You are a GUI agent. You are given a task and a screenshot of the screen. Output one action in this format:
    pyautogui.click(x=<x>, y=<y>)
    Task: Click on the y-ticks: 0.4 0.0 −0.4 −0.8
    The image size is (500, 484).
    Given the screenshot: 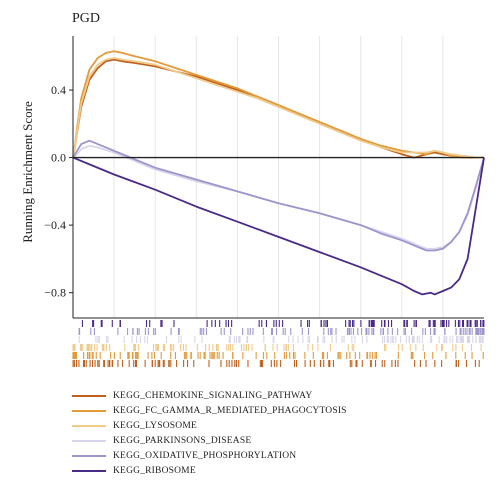 What is the action you would take?
    pyautogui.click(x=58, y=191)
    